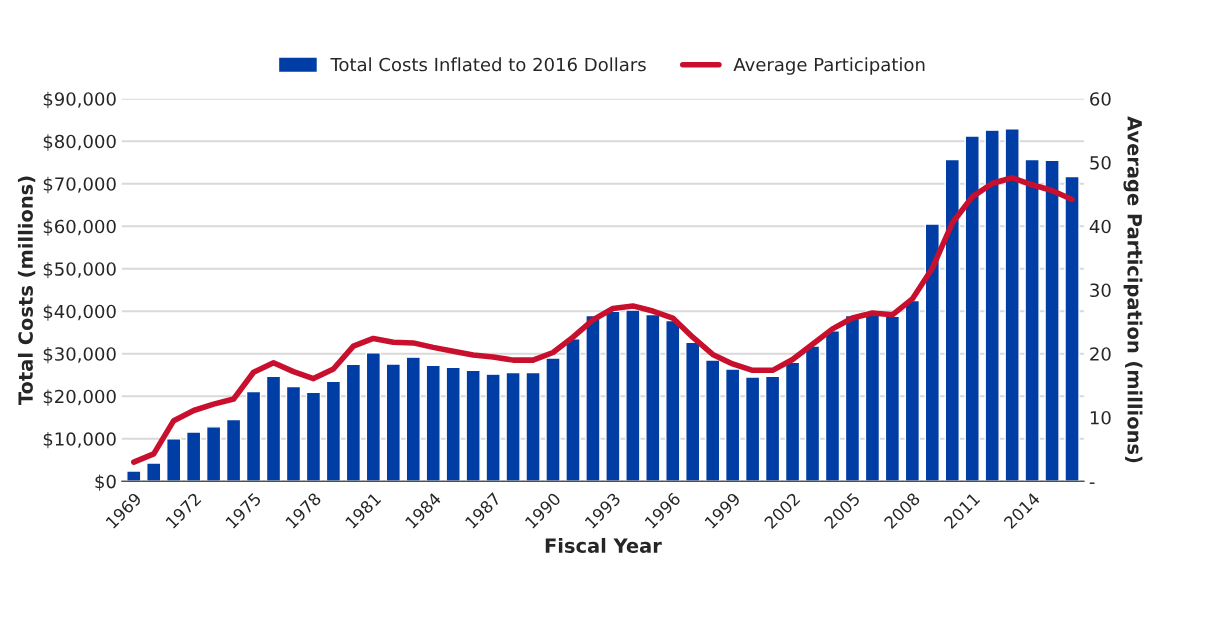 This screenshot has height=617, width=1218. I want to click on y2-tick-label: 10, so click(1100, 417).